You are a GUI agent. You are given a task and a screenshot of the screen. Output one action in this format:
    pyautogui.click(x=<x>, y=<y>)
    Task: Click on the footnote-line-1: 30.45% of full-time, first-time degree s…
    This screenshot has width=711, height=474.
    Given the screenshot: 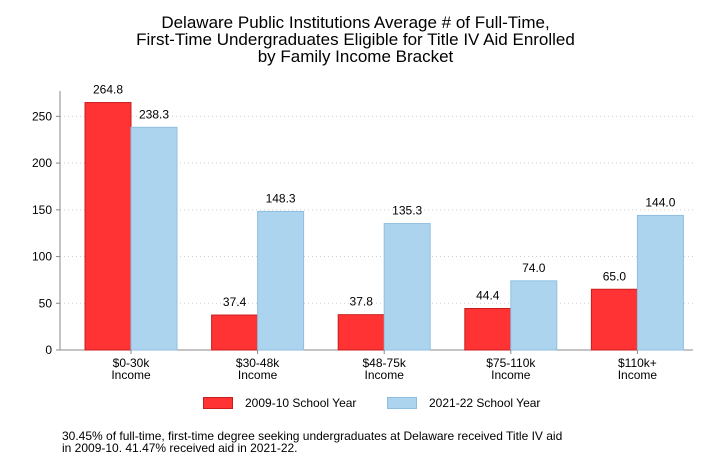 What is the action you would take?
    pyautogui.click(x=312, y=436)
    